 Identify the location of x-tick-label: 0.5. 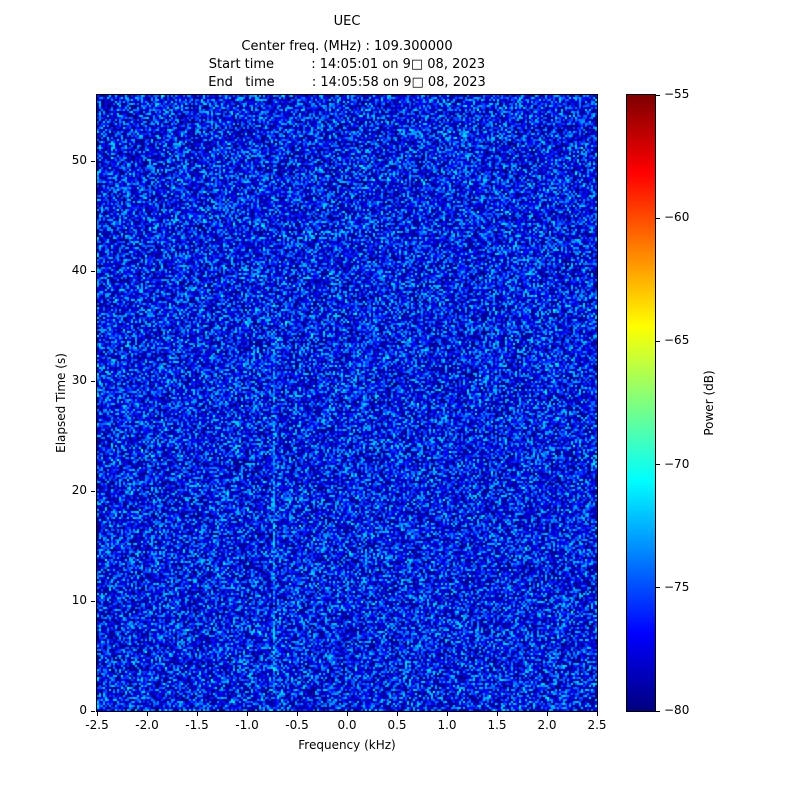
(397, 725).